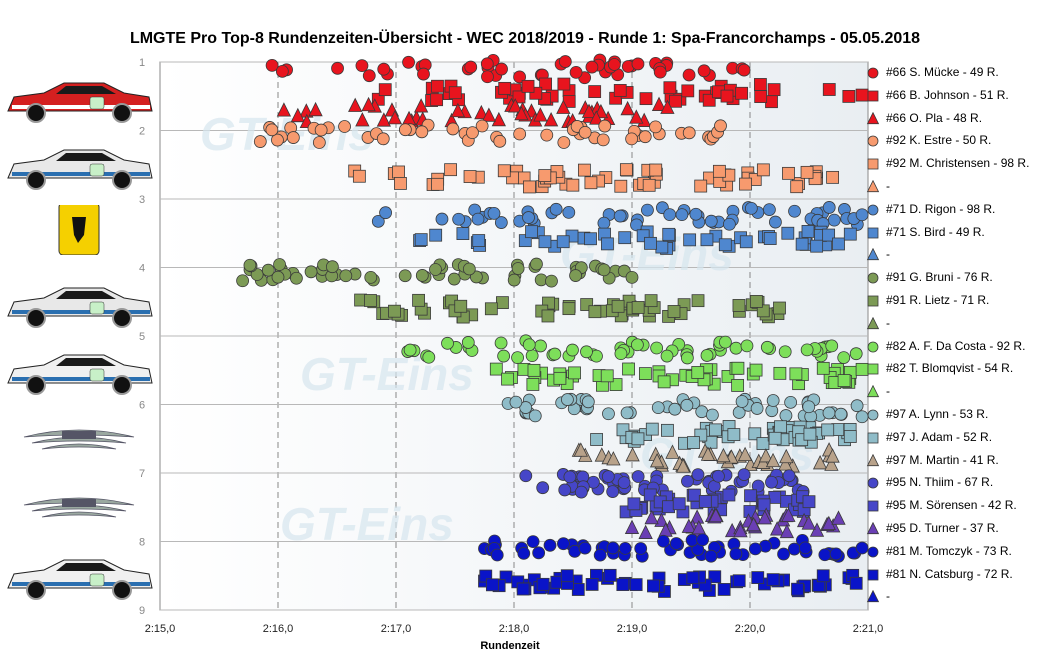 This screenshot has width=1050, height=670. I want to click on legend-label: #66 O. Pla - 48 R., so click(934, 117).